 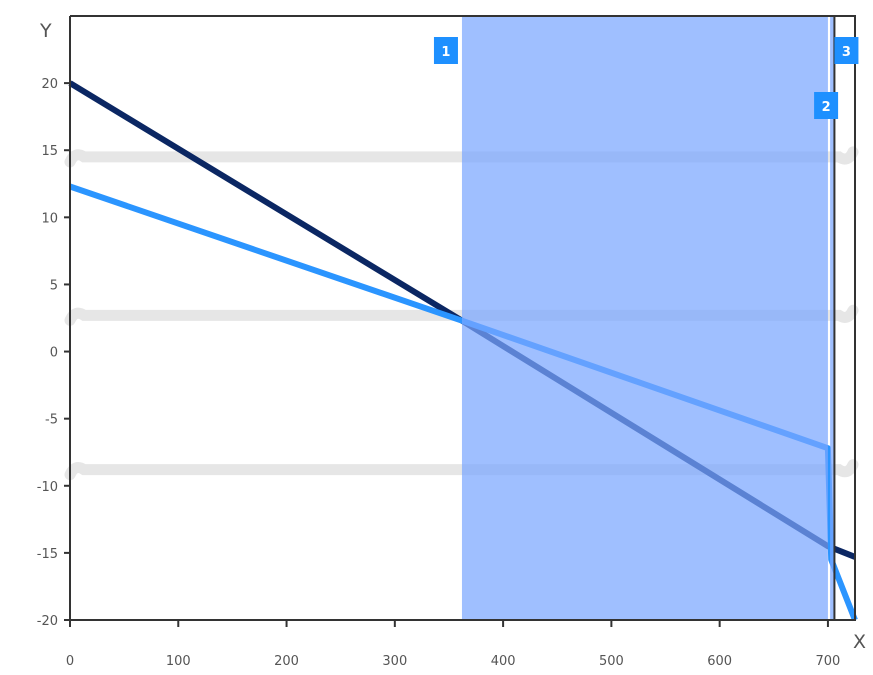 I want to click on y-axis-title: Y, so click(x=45, y=31).